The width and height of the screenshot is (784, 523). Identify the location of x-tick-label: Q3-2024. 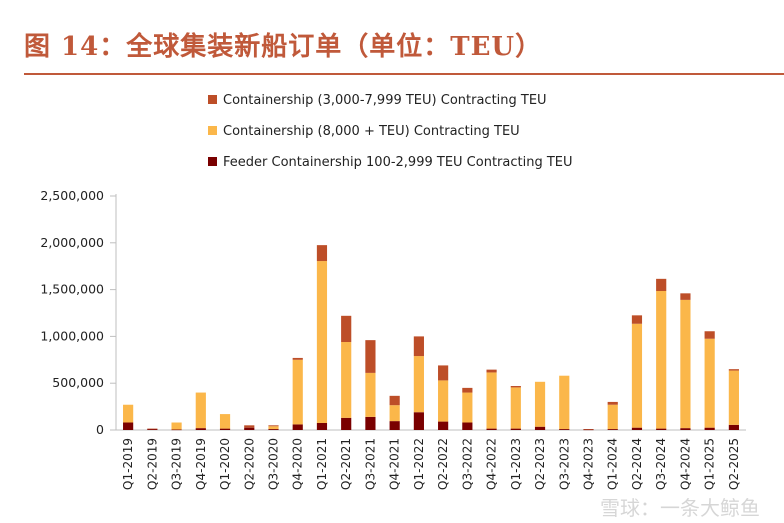
(661, 464).